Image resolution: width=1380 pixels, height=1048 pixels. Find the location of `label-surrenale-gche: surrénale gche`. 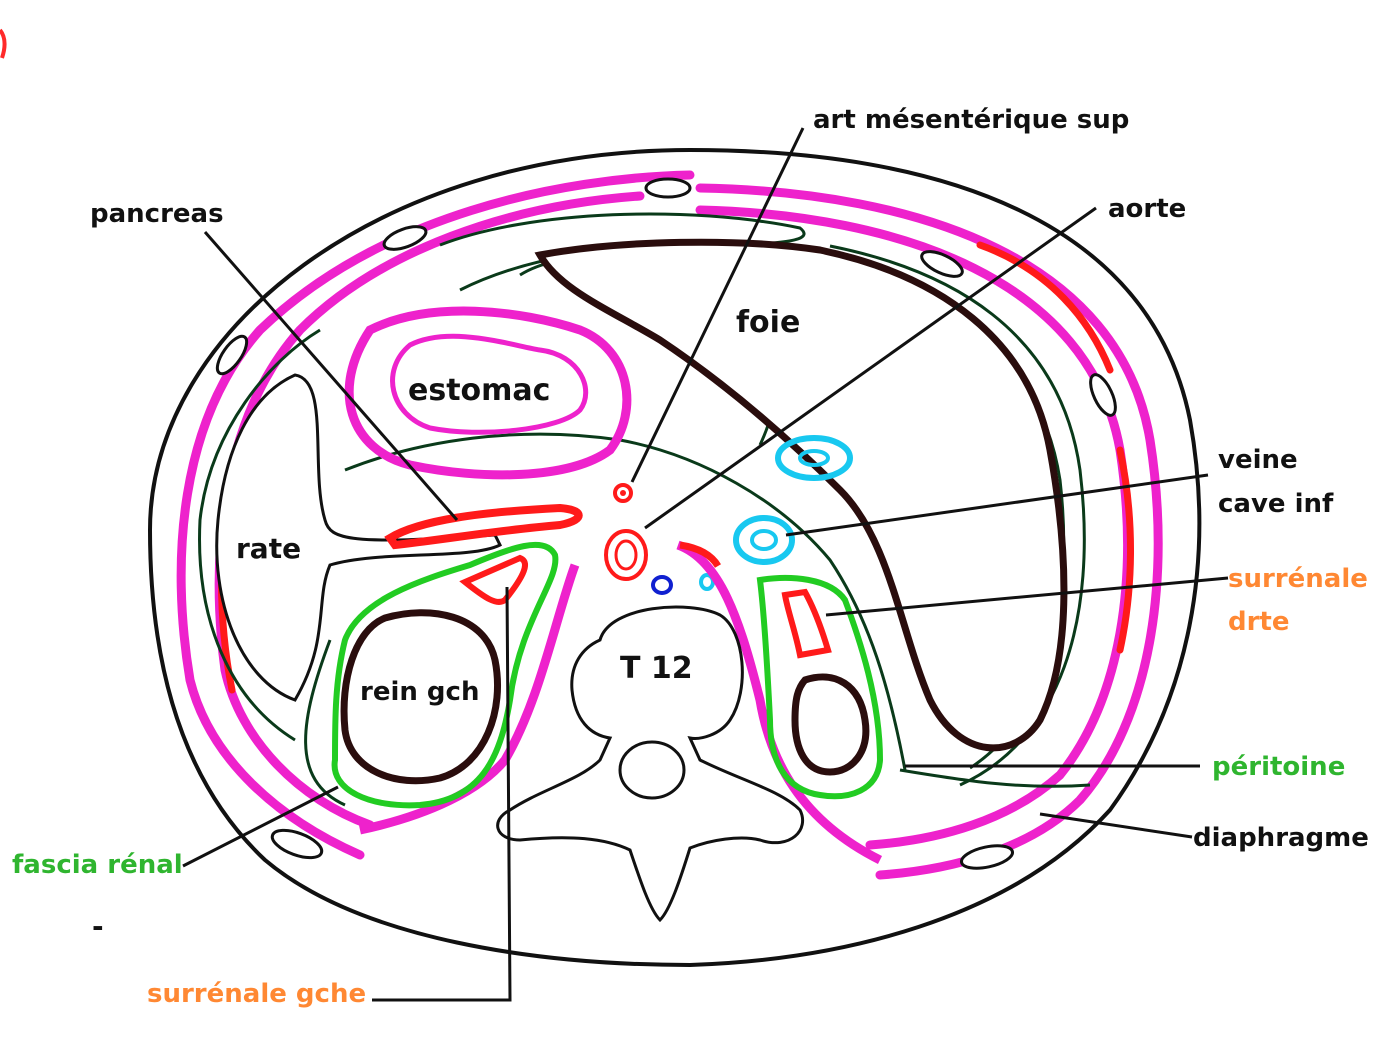

label-surrenale-gche: surrénale gche is located at coordinates (256, 994).